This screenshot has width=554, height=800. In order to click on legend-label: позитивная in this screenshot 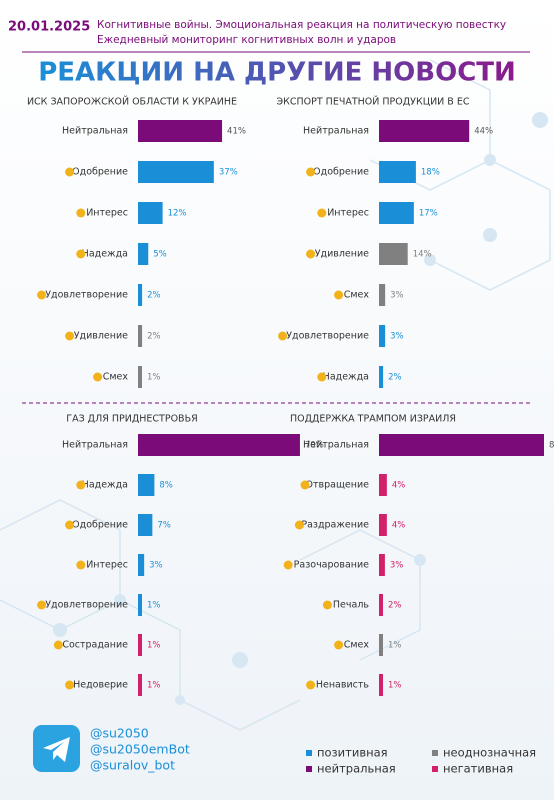, I will do `click(352, 753)`.